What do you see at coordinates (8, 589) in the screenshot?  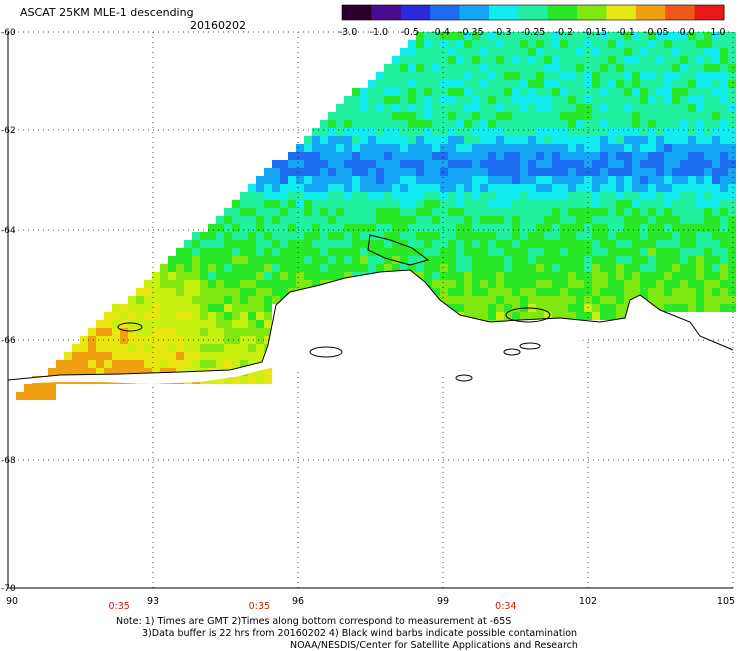 I see `latitude-label: -70` at bounding box center [8, 589].